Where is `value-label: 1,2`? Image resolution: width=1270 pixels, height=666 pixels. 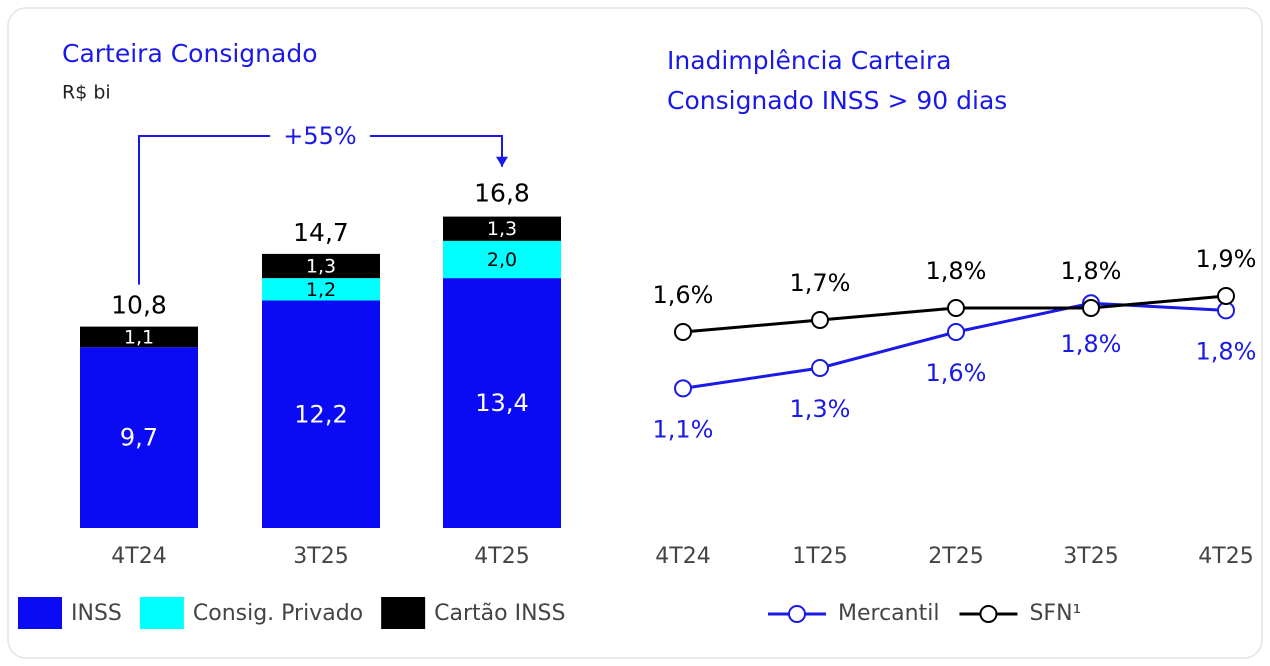
value-label: 1,2 is located at coordinates (321, 290).